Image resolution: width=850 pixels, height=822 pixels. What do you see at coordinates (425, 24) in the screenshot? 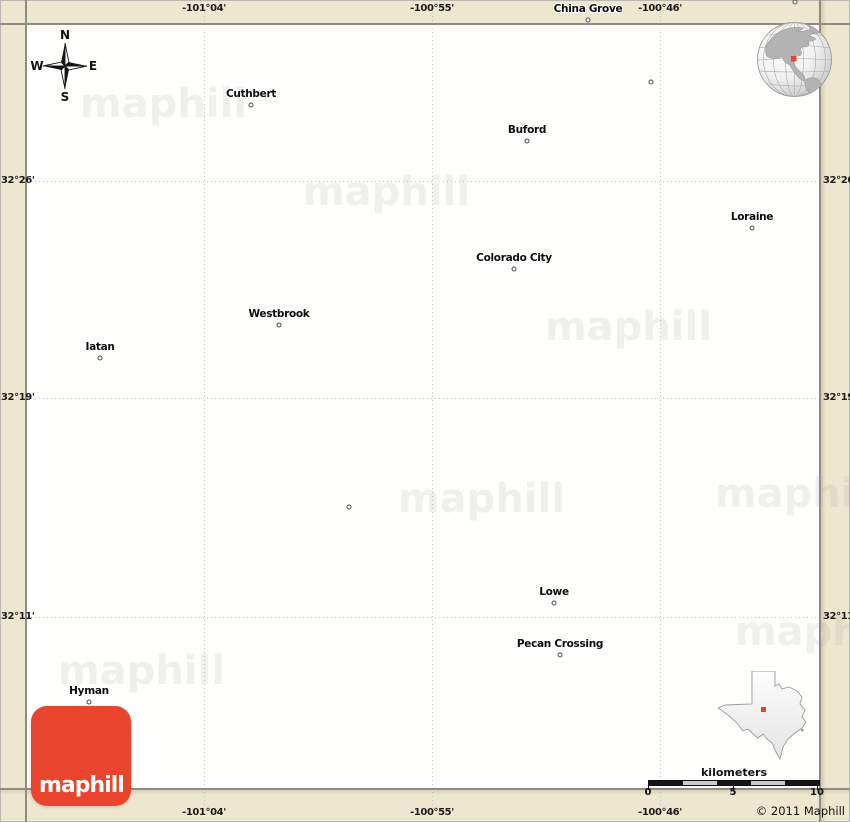
I see `map-border-top` at bounding box center [425, 24].